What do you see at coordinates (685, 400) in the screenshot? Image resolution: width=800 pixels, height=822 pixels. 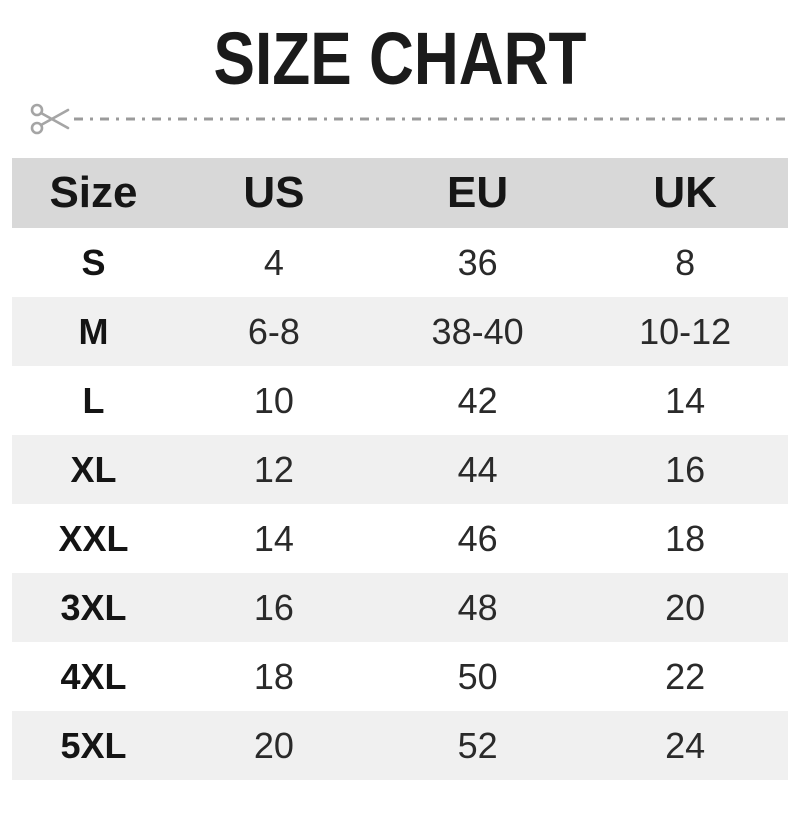 I see `uk-cell: 14` at bounding box center [685, 400].